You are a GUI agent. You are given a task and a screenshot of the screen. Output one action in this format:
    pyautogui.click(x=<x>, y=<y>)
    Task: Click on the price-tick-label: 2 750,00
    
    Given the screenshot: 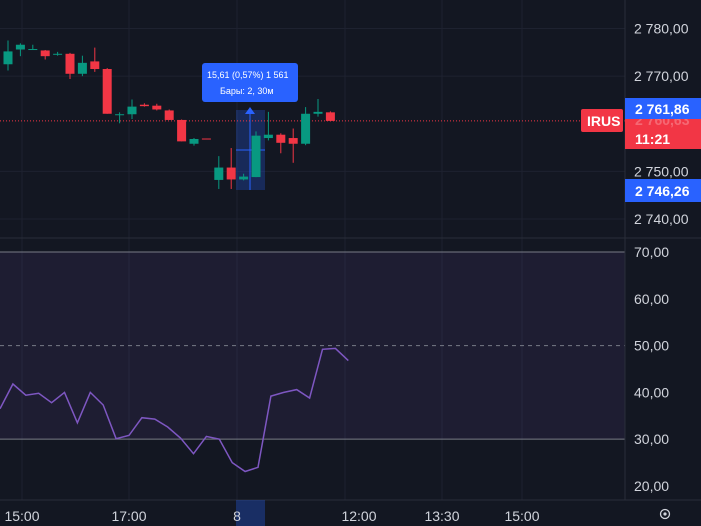 What is the action you would take?
    pyautogui.click(x=661, y=171)
    